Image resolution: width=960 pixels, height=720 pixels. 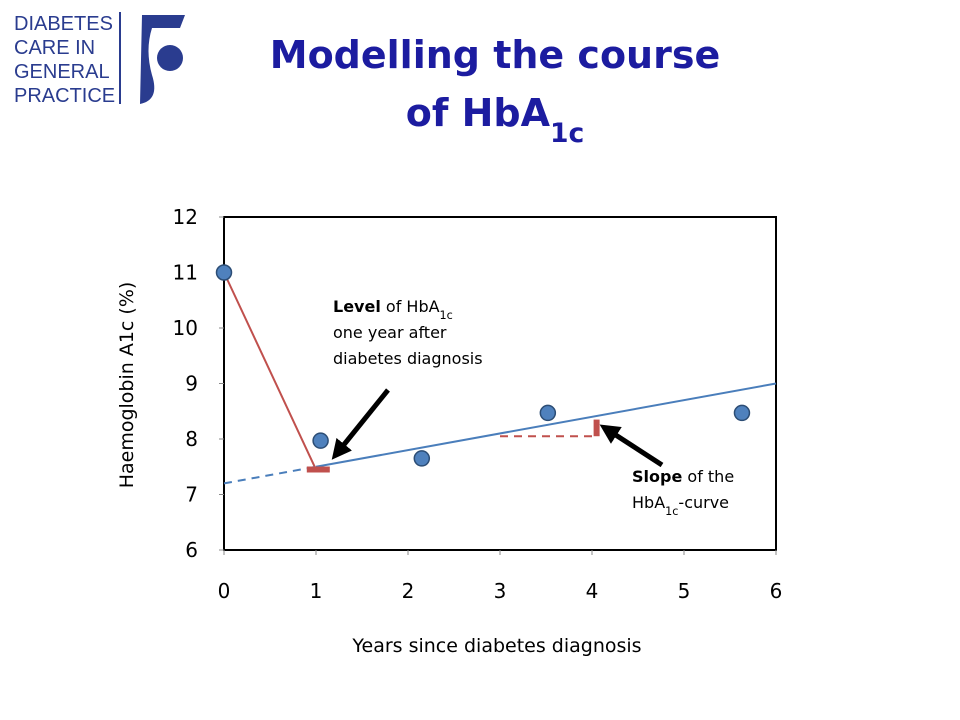 What do you see at coordinates (191, 439) in the screenshot?
I see `y-tick-label: 8` at bounding box center [191, 439].